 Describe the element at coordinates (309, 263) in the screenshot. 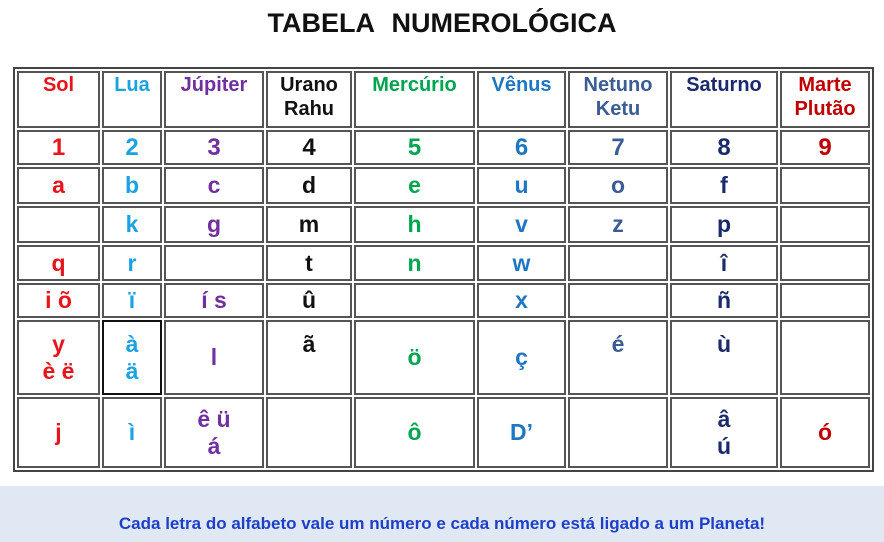

I see `letter-row-cell: t` at that location.